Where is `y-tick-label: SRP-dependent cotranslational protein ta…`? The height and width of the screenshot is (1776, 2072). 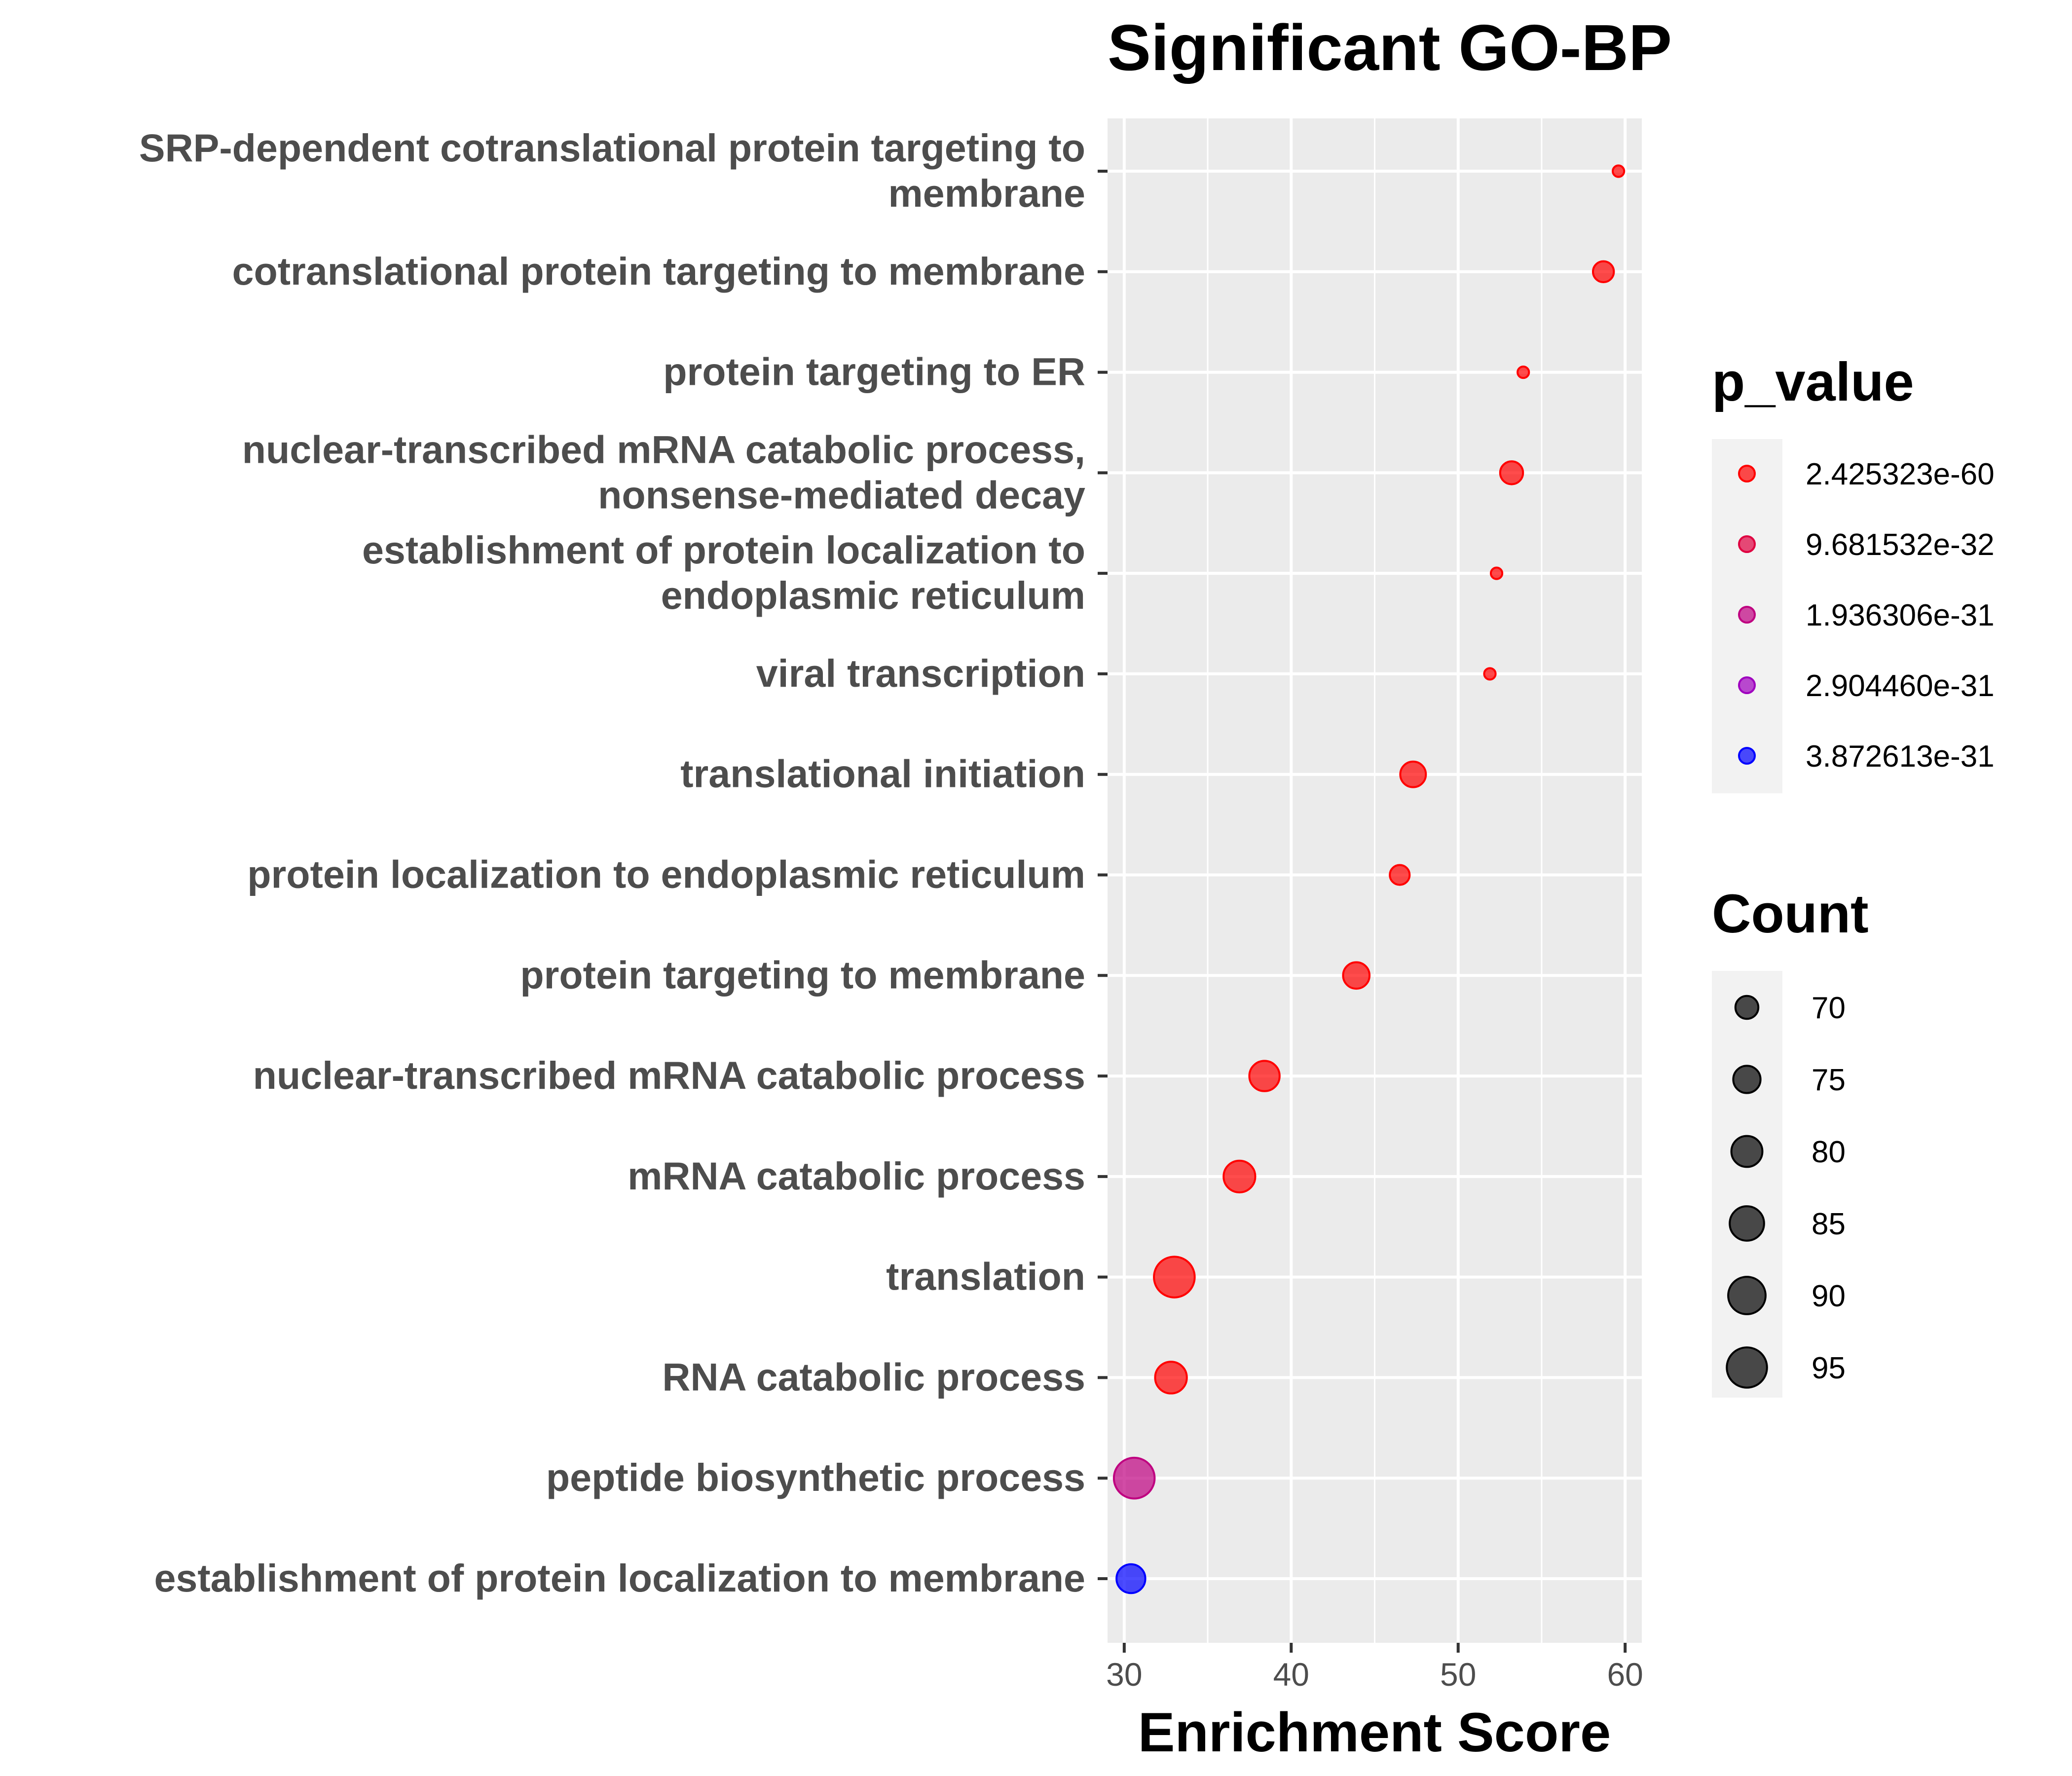 y-tick-label: SRP-dependent cotranslational protein ta… is located at coordinates (612, 148).